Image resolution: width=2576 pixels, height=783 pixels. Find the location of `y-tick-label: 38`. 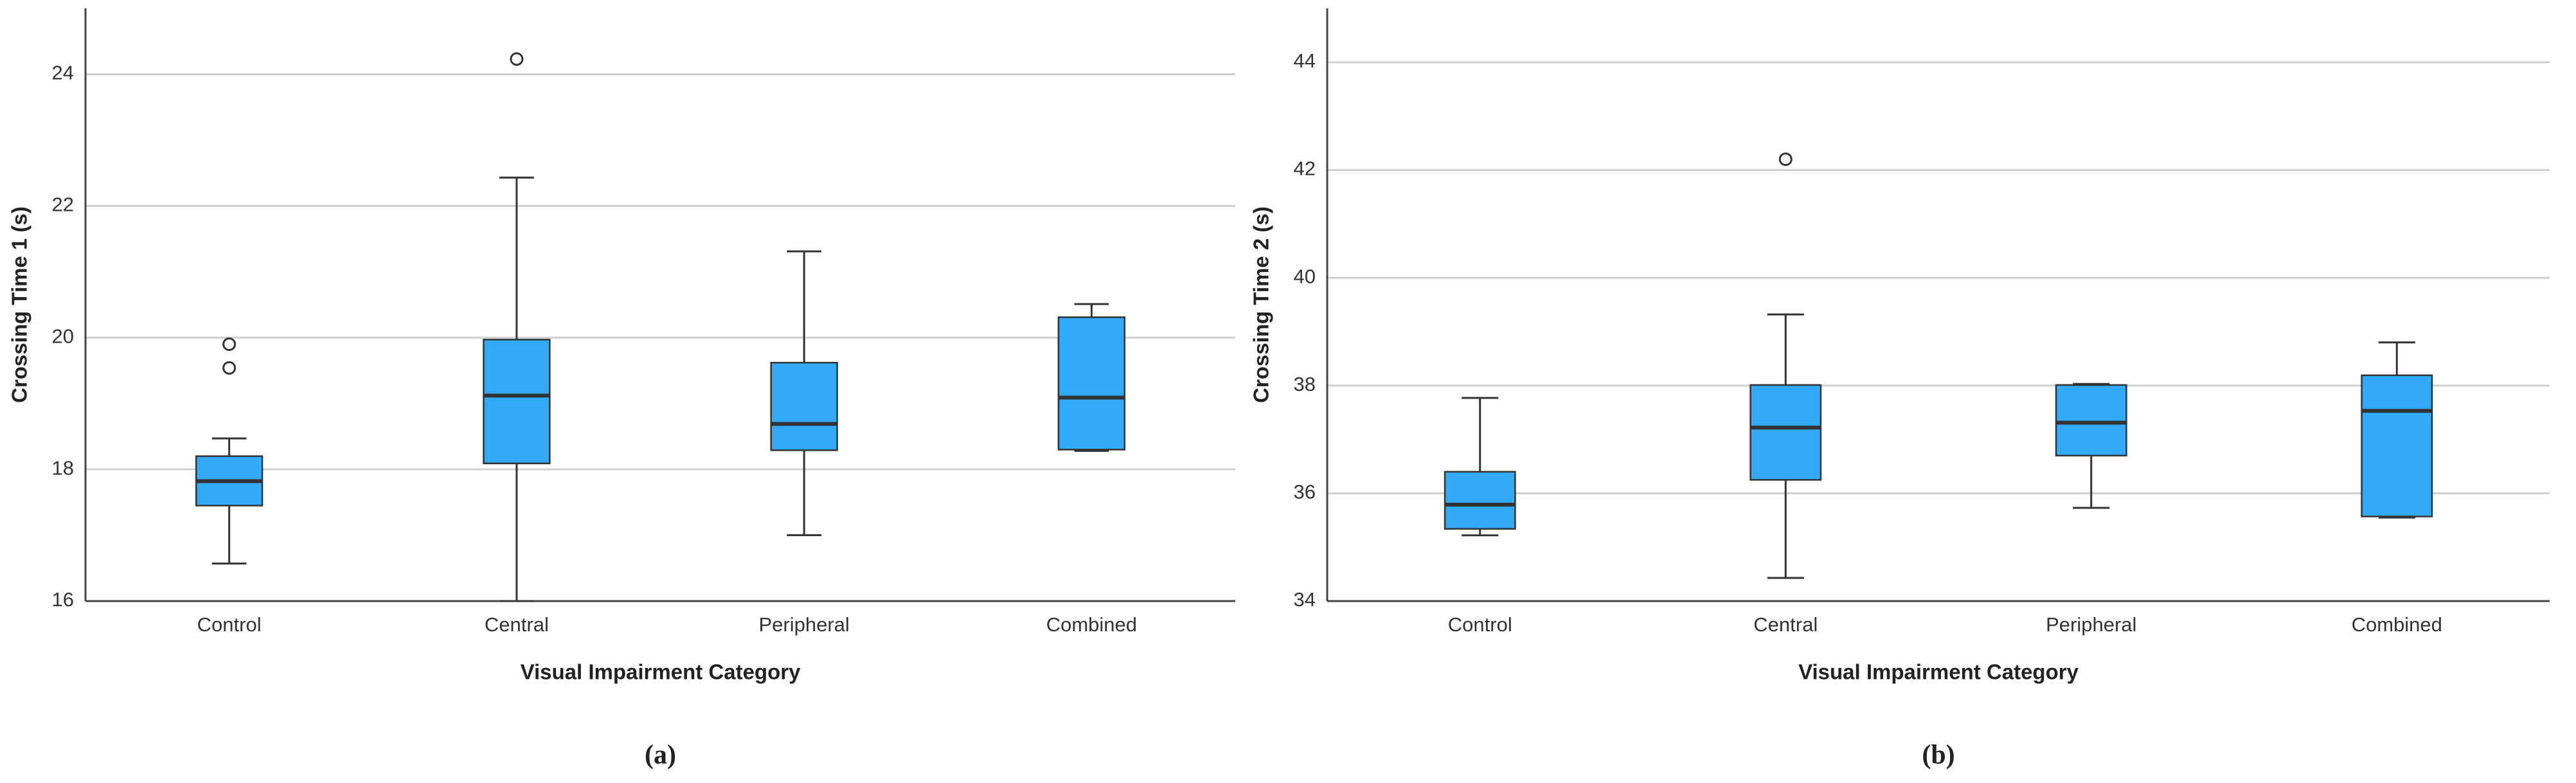

y-tick-label: 38 is located at coordinates (1305, 384).